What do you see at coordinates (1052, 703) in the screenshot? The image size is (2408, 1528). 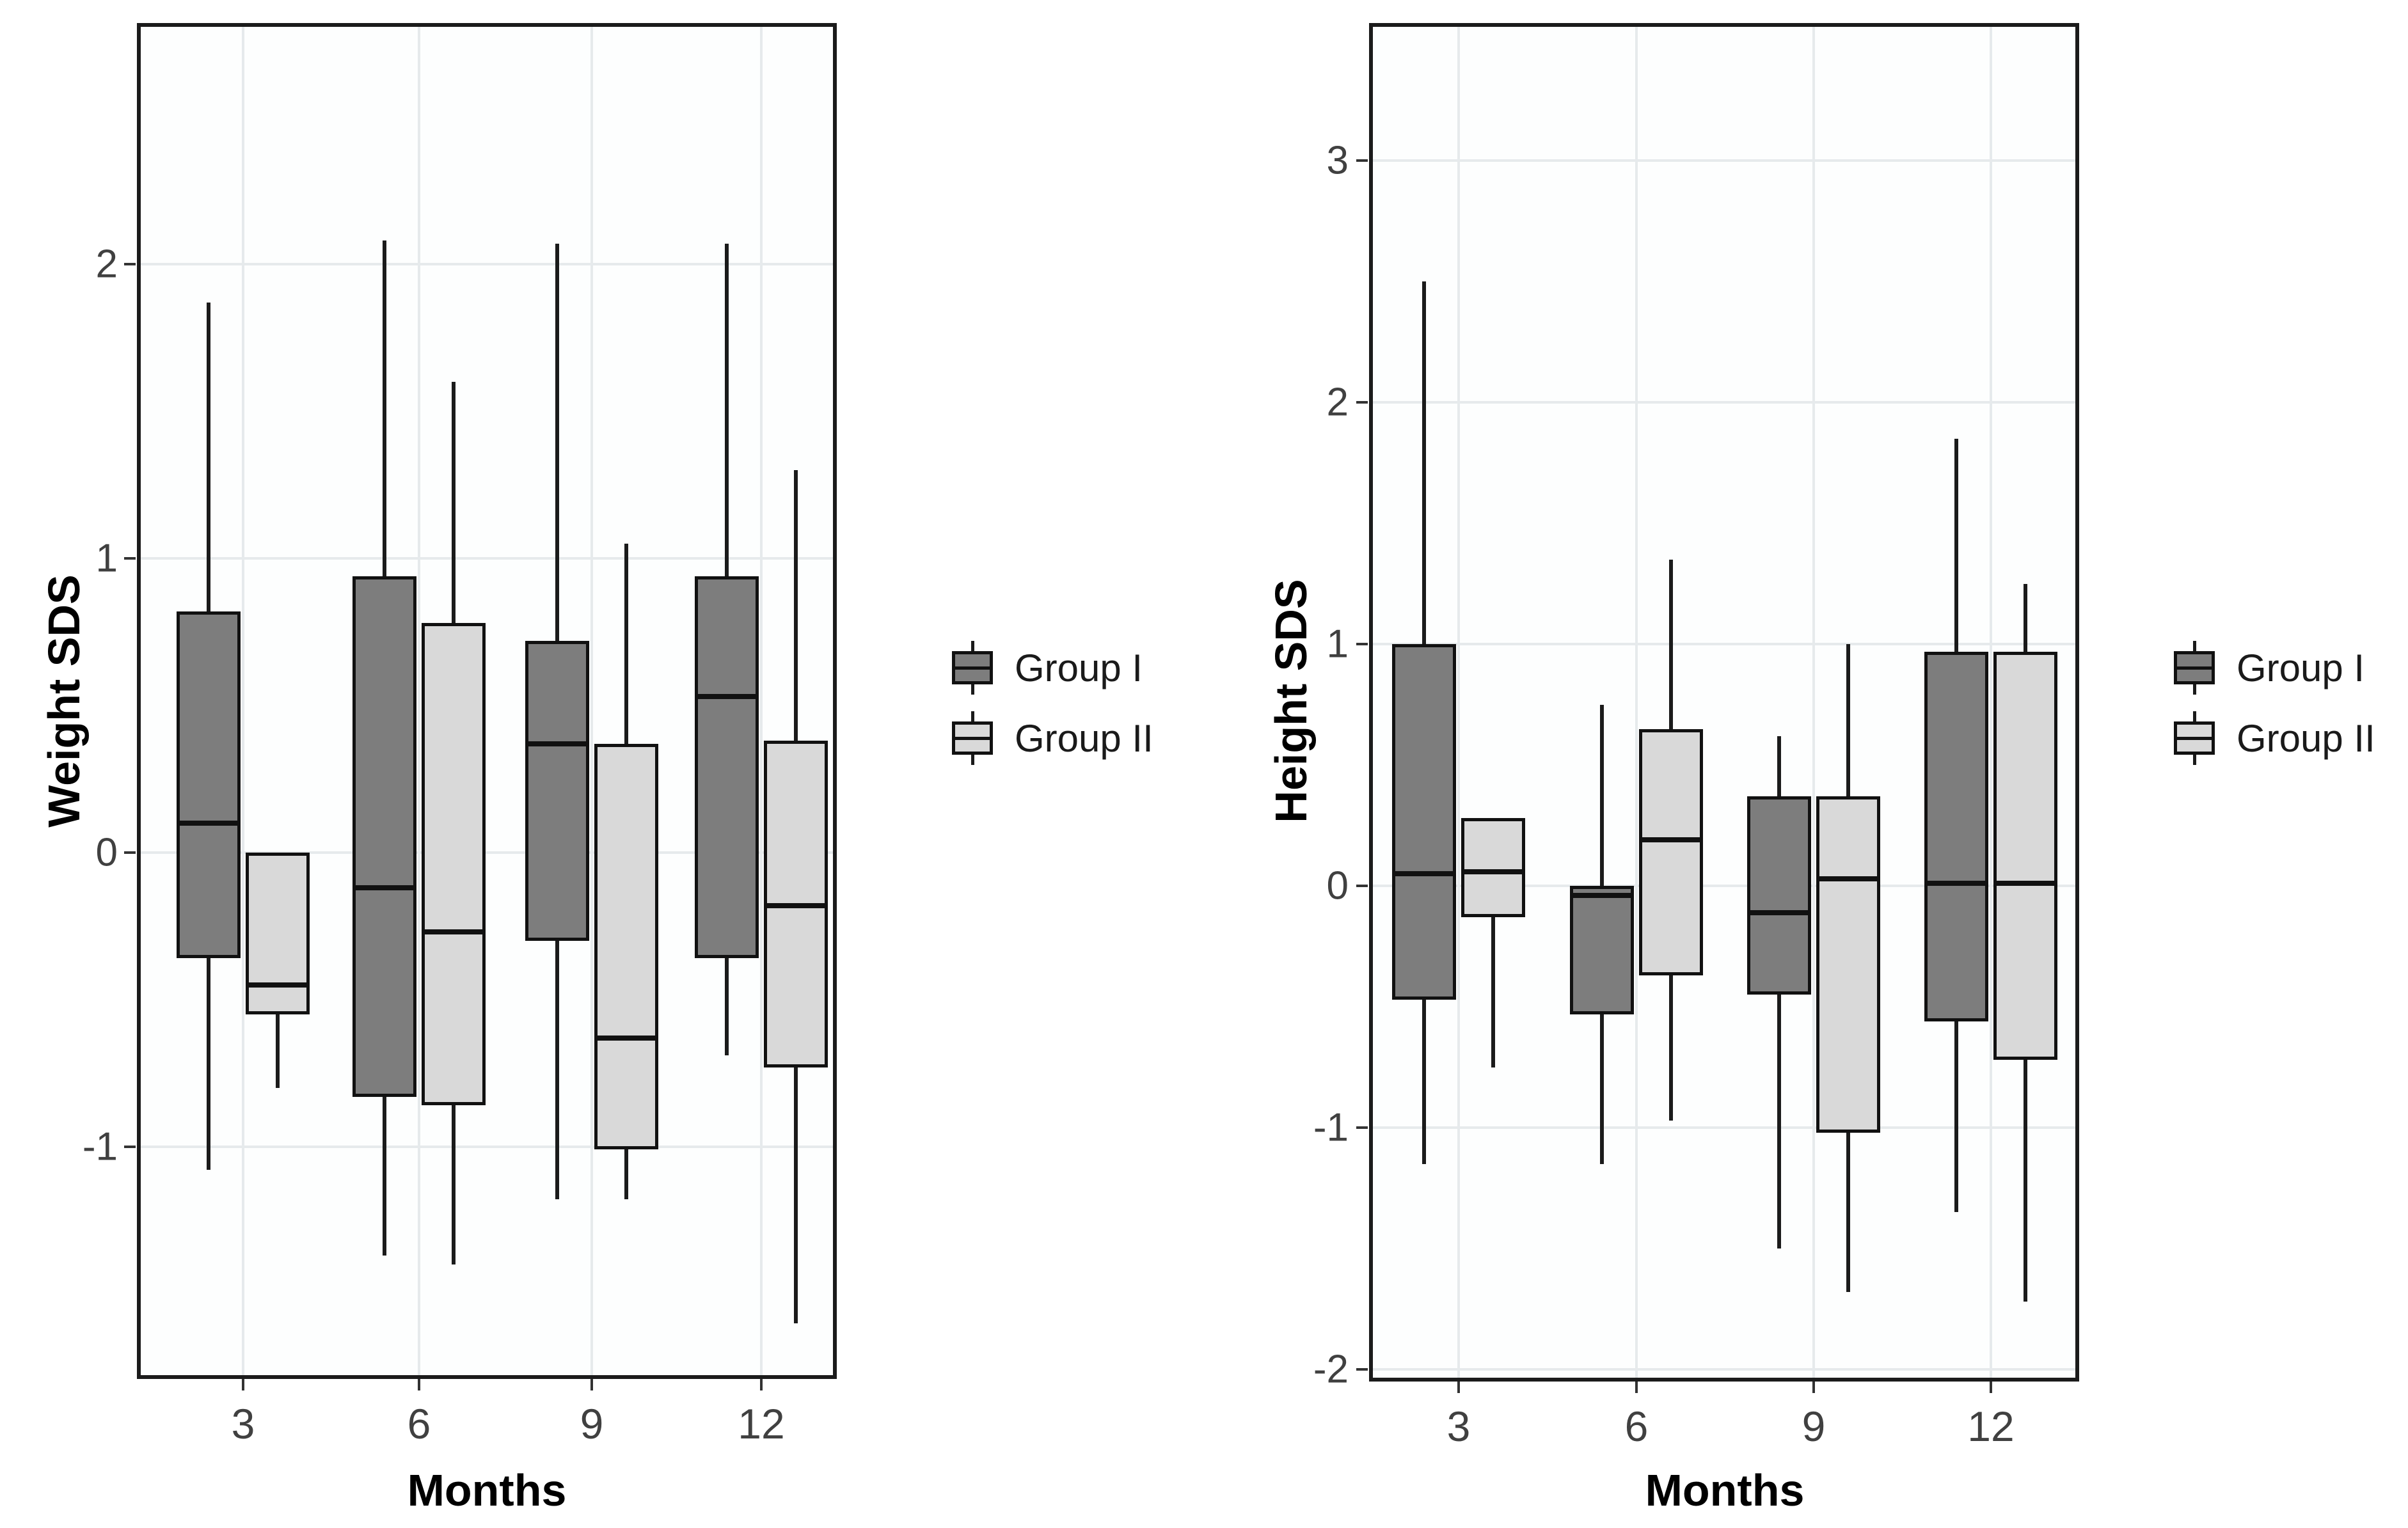 I see `legend-left: Group I Group II` at bounding box center [1052, 703].